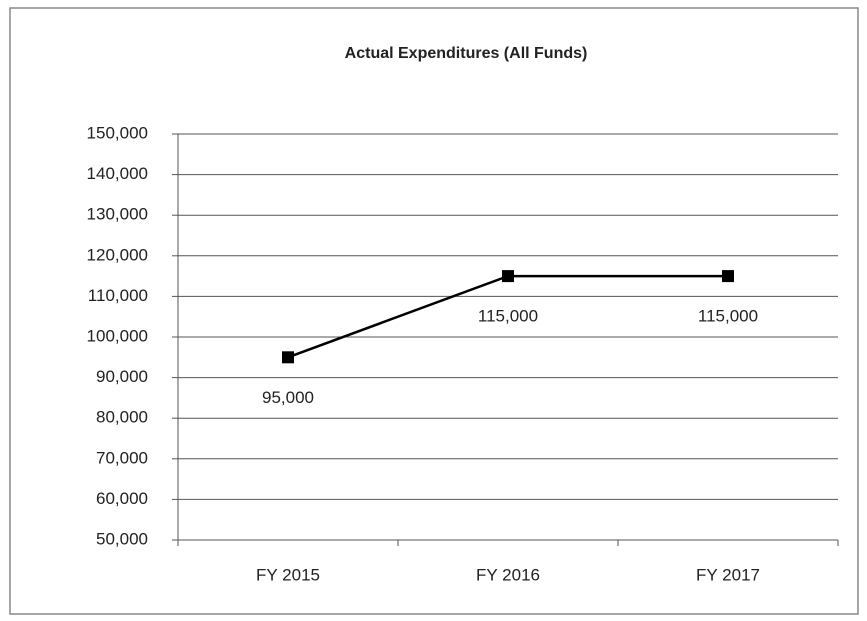 The width and height of the screenshot is (867, 621). What do you see at coordinates (728, 574) in the screenshot?
I see `x-tick-label: FY 2017` at bounding box center [728, 574].